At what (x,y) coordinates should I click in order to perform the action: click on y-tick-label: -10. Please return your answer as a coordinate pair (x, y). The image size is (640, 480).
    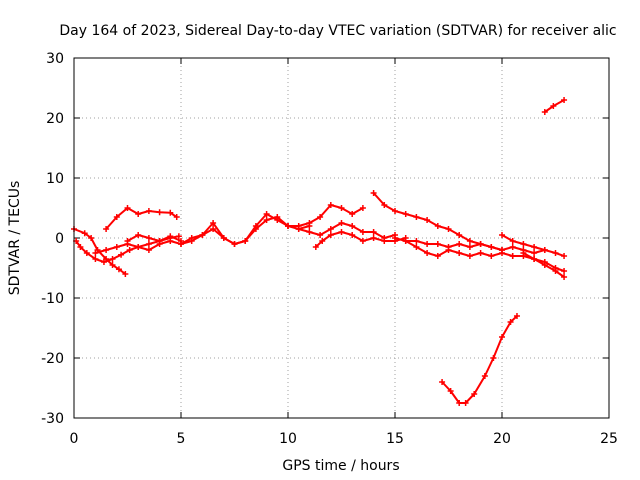
    Looking at the image, I should click on (52, 299).